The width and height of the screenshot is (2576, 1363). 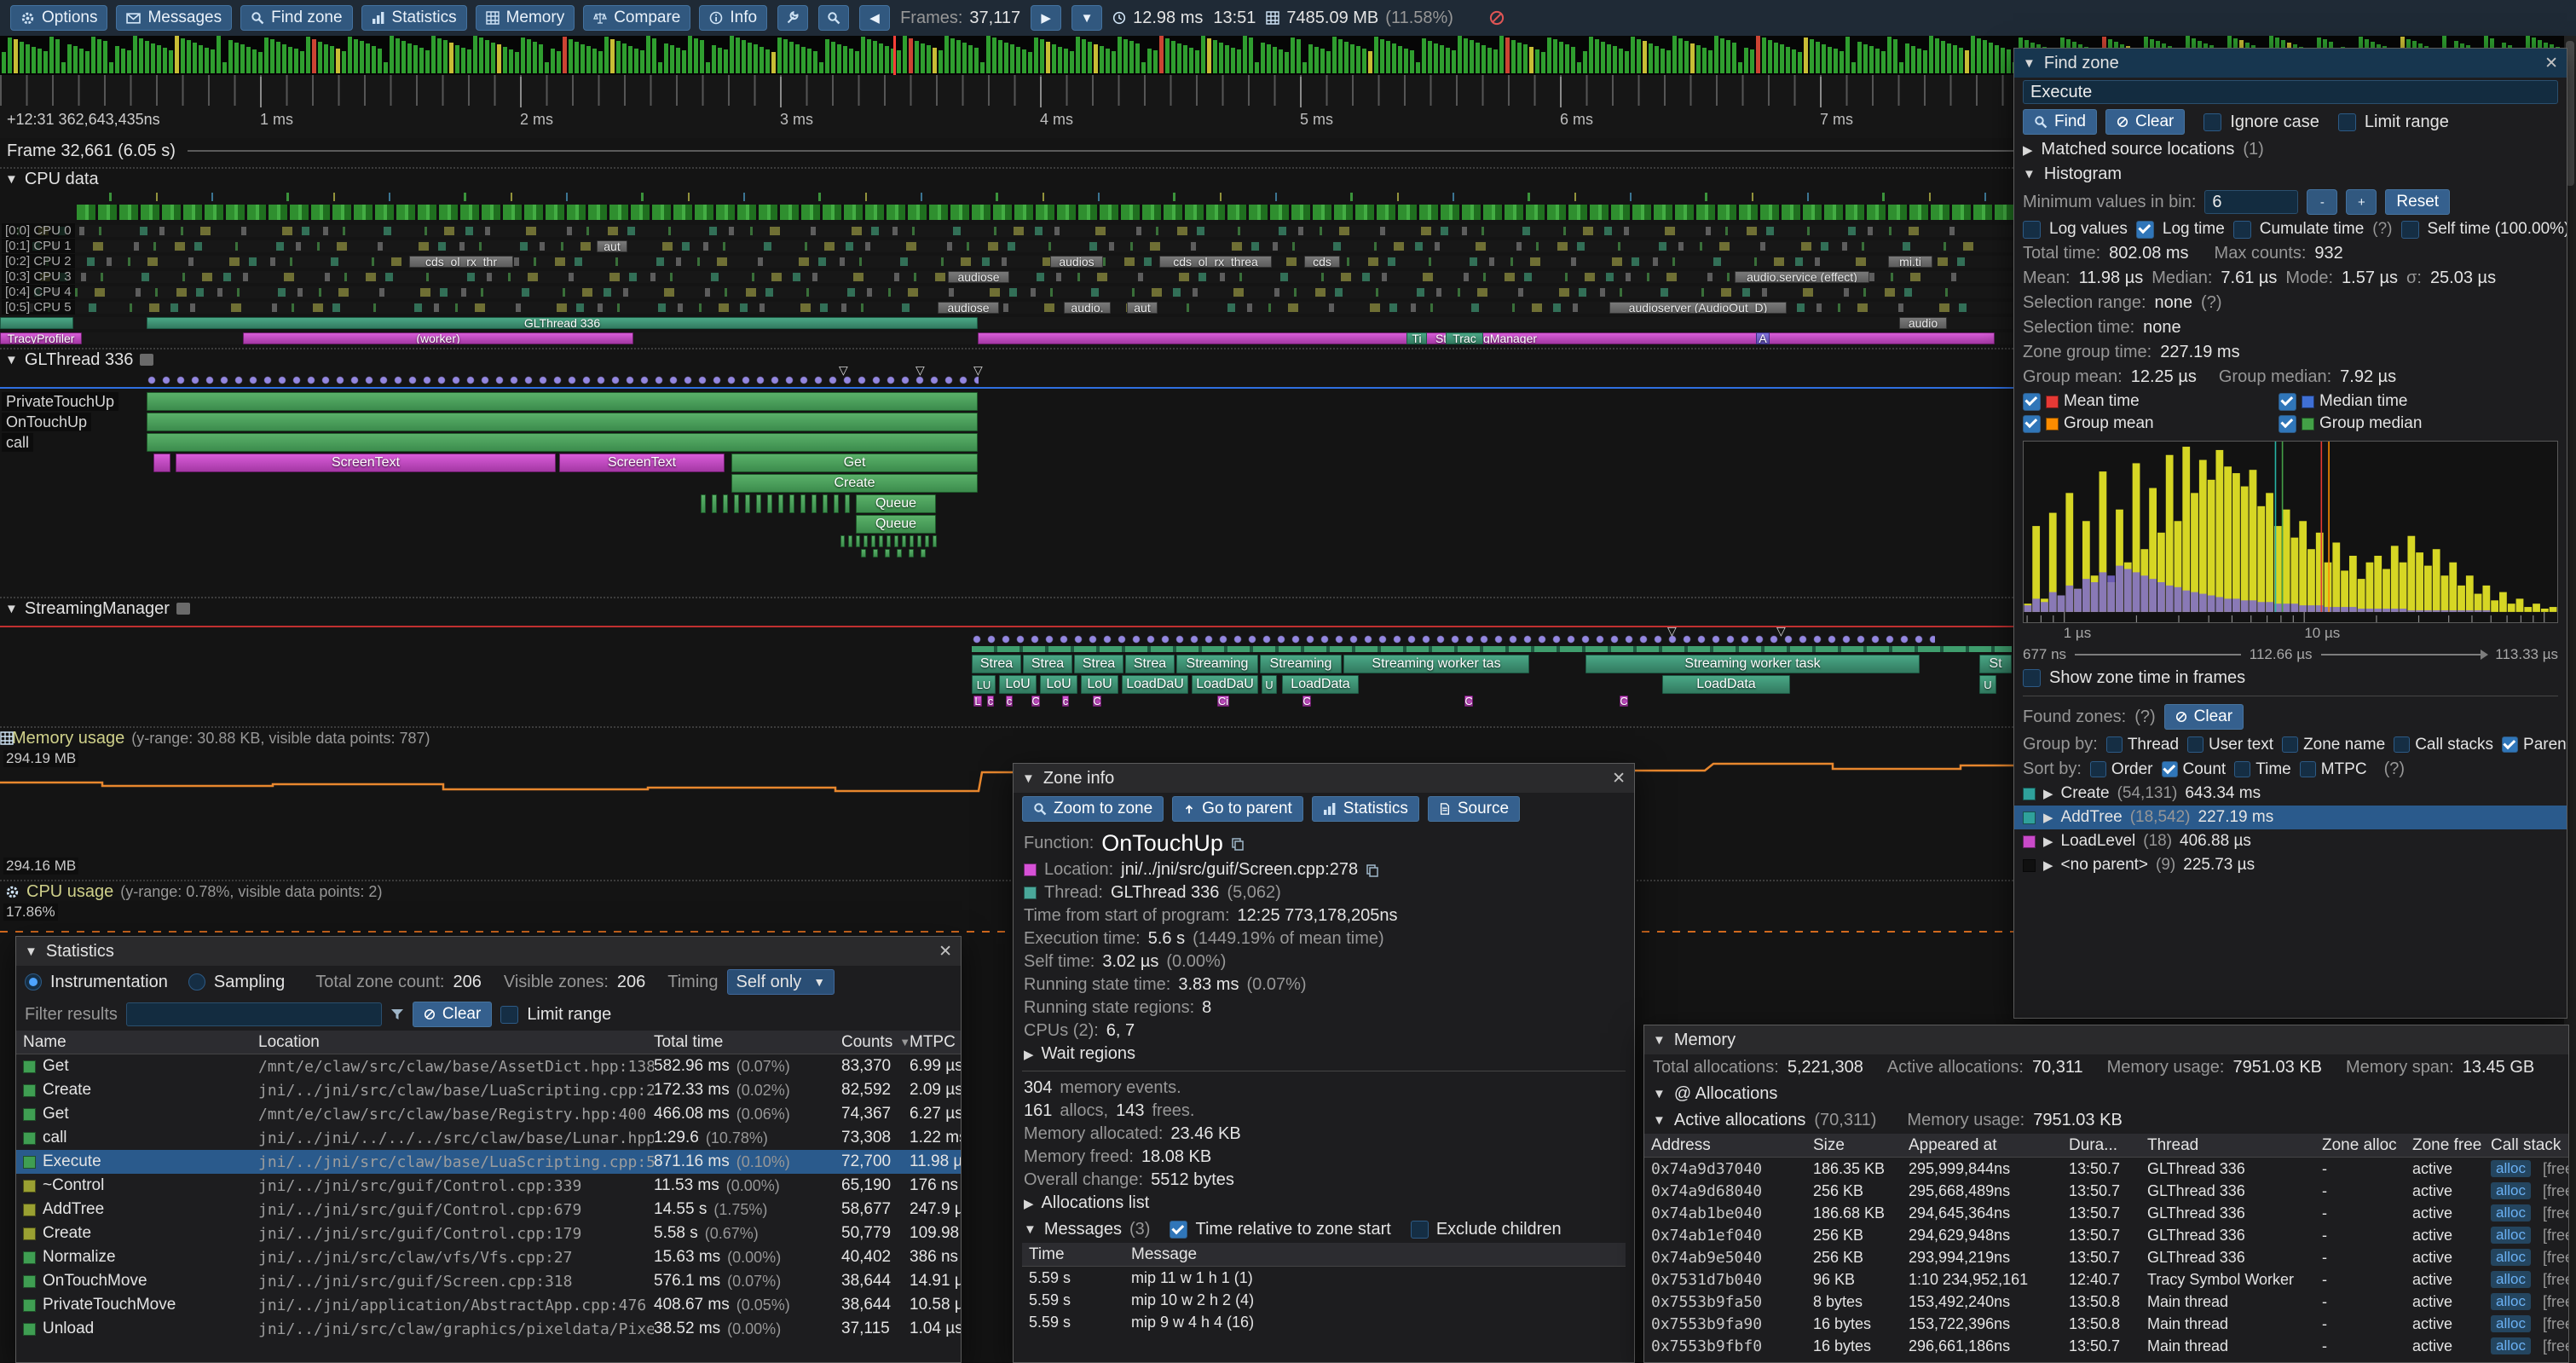 What do you see at coordinates (894, 55) in the screenshot?
I see `playhead` at bounding box center [894, 55].